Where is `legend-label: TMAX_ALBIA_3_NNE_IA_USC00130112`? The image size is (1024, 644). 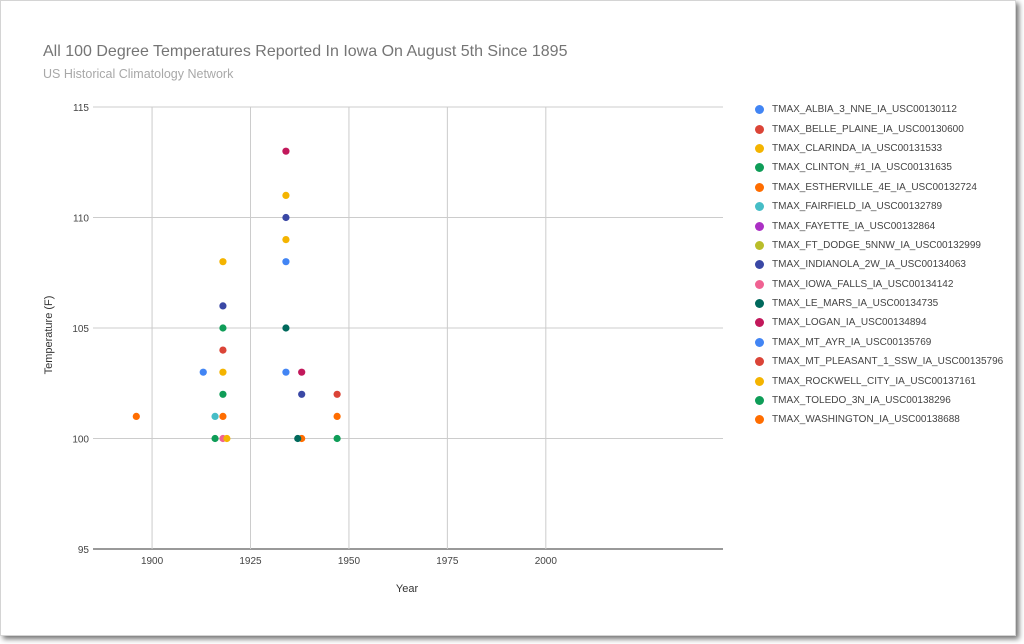 legend-label: TMAX_ALBIA_3_NNE_IA_USC00130112 is located at coordinates (864, 110).